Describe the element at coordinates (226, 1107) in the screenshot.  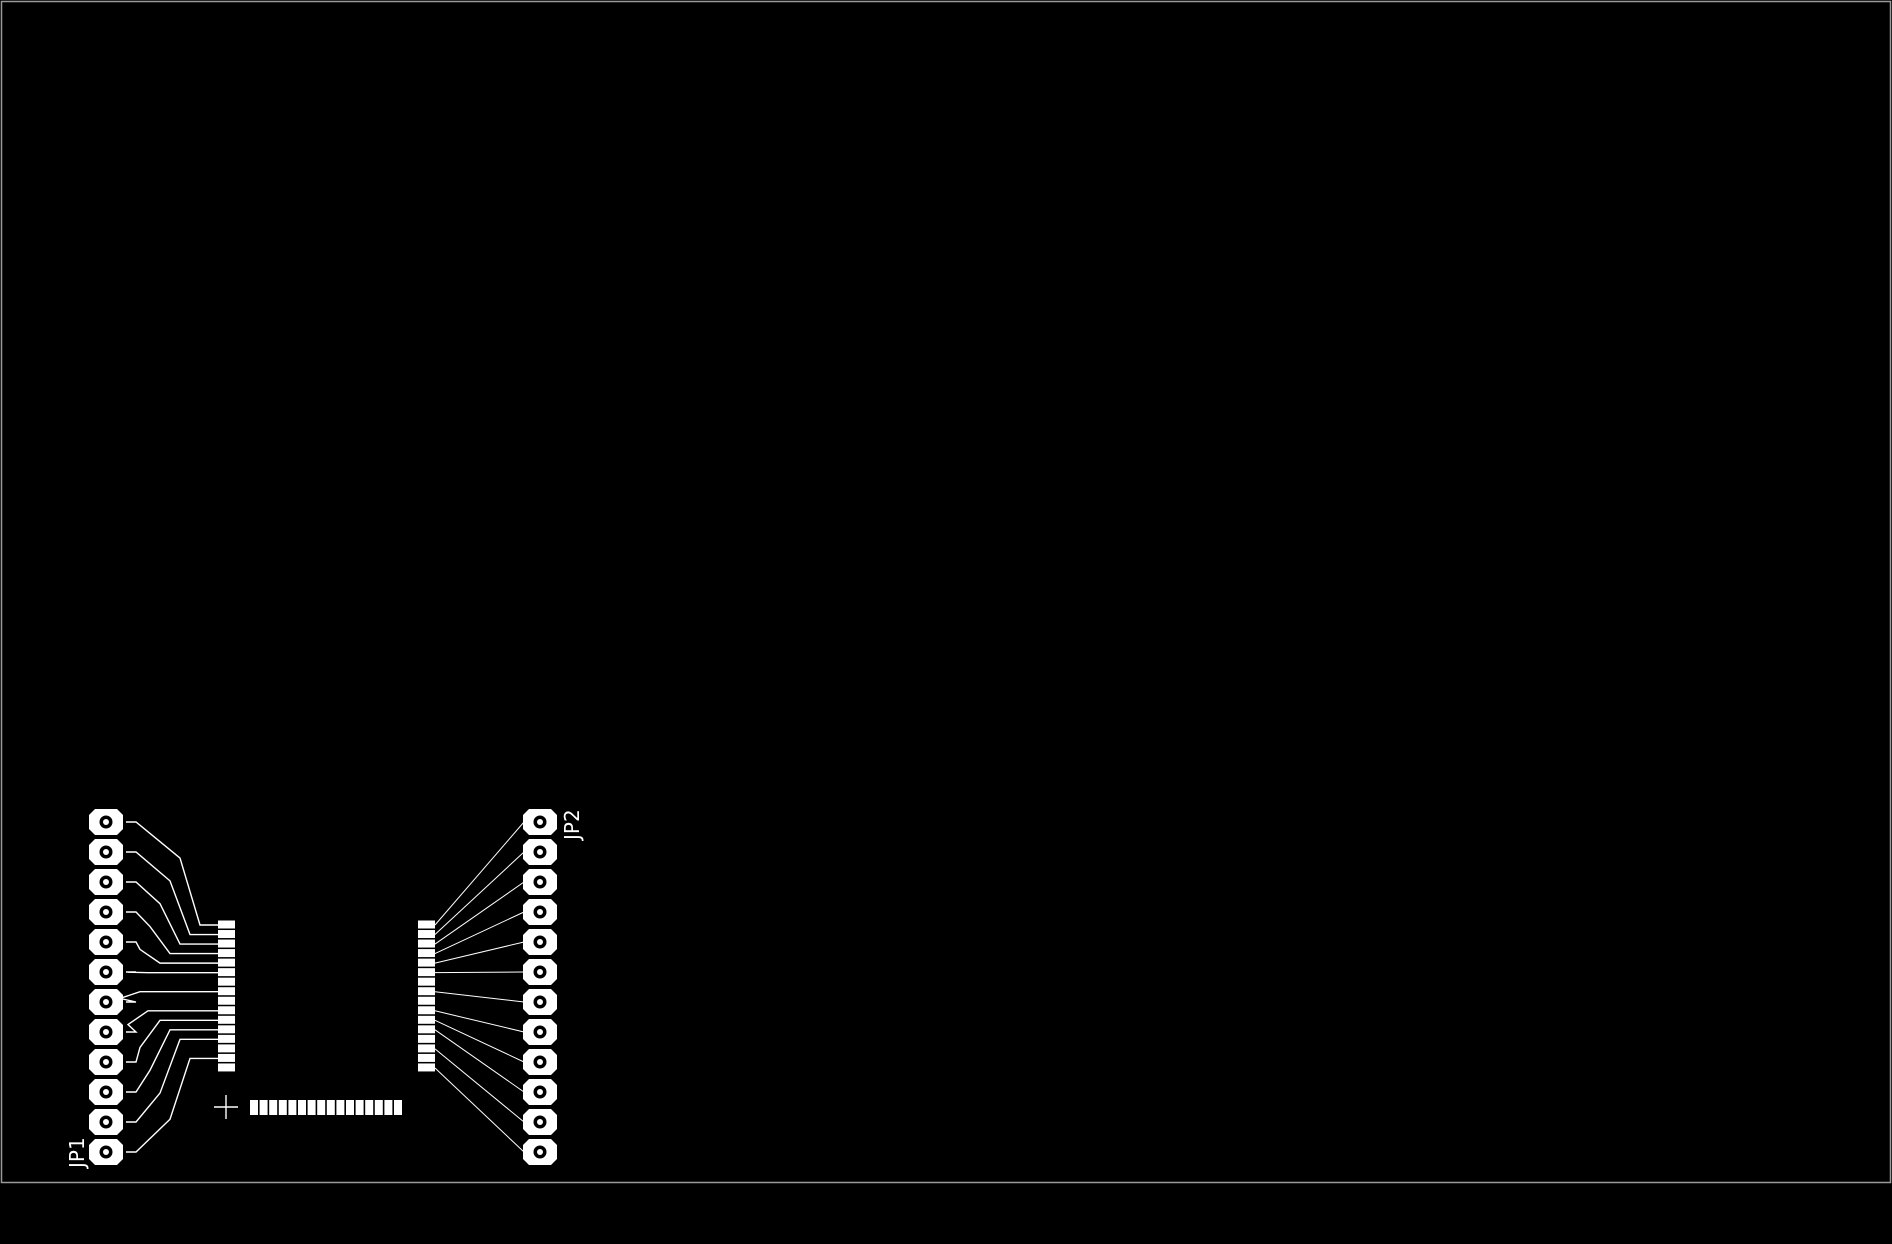
I see `crosshair-icon` at that location.